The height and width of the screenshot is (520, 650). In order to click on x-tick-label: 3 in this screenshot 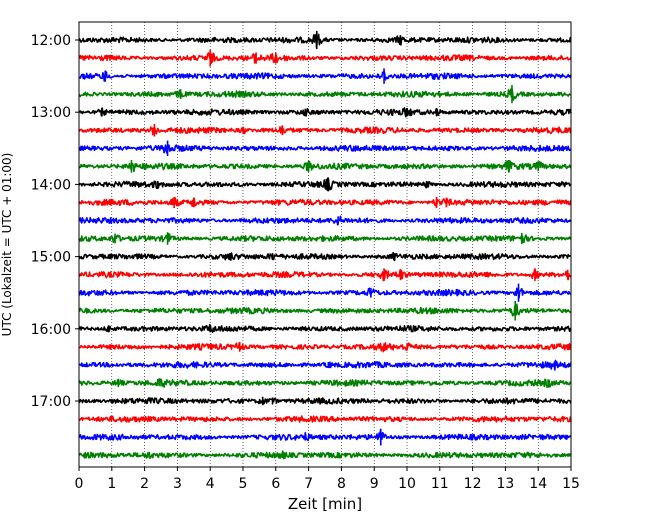, I will do `click(177, 484)`.